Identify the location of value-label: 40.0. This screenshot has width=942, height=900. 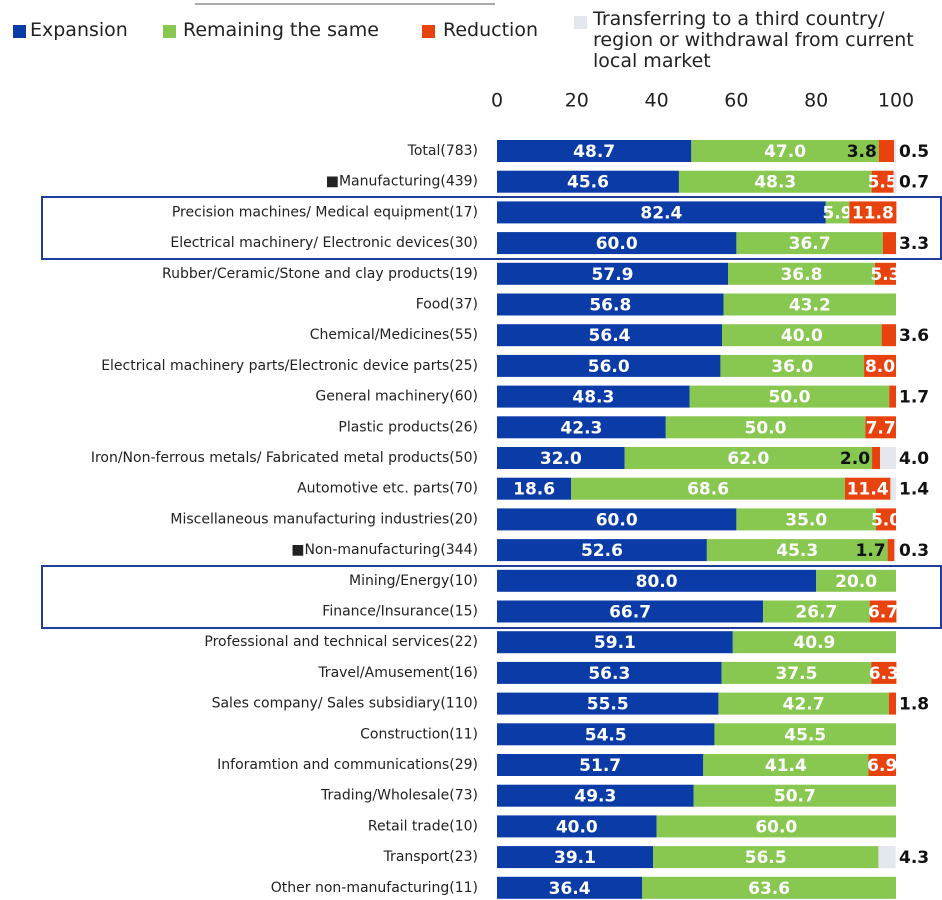
(802, 336).